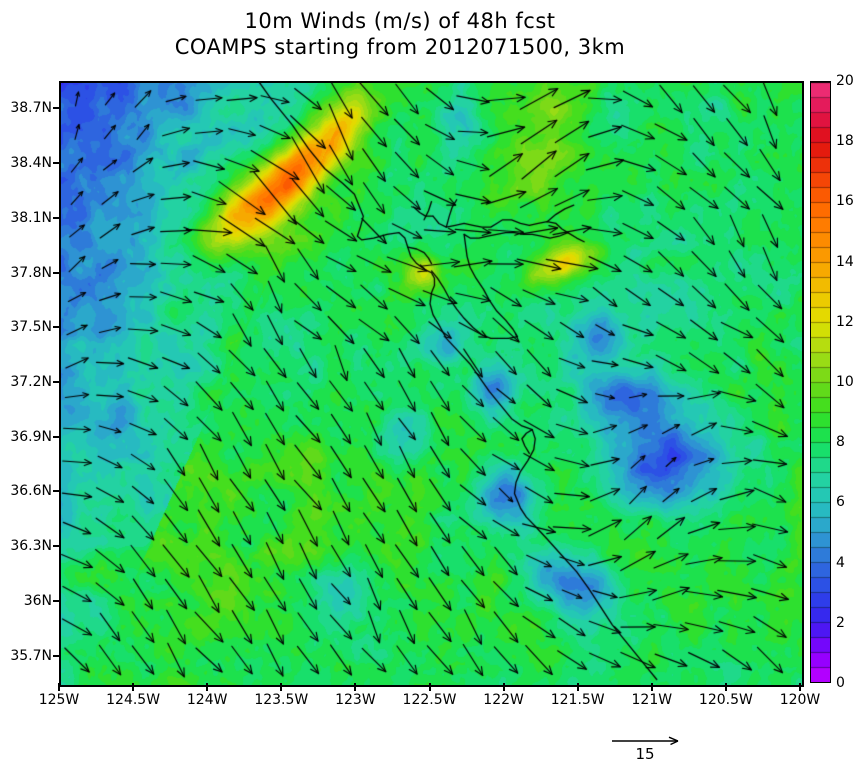  What do you see at coordinates (840, 562) in the screenshot?
I see `colorbar-tick-label: 4` at bounding box center [840, 562].